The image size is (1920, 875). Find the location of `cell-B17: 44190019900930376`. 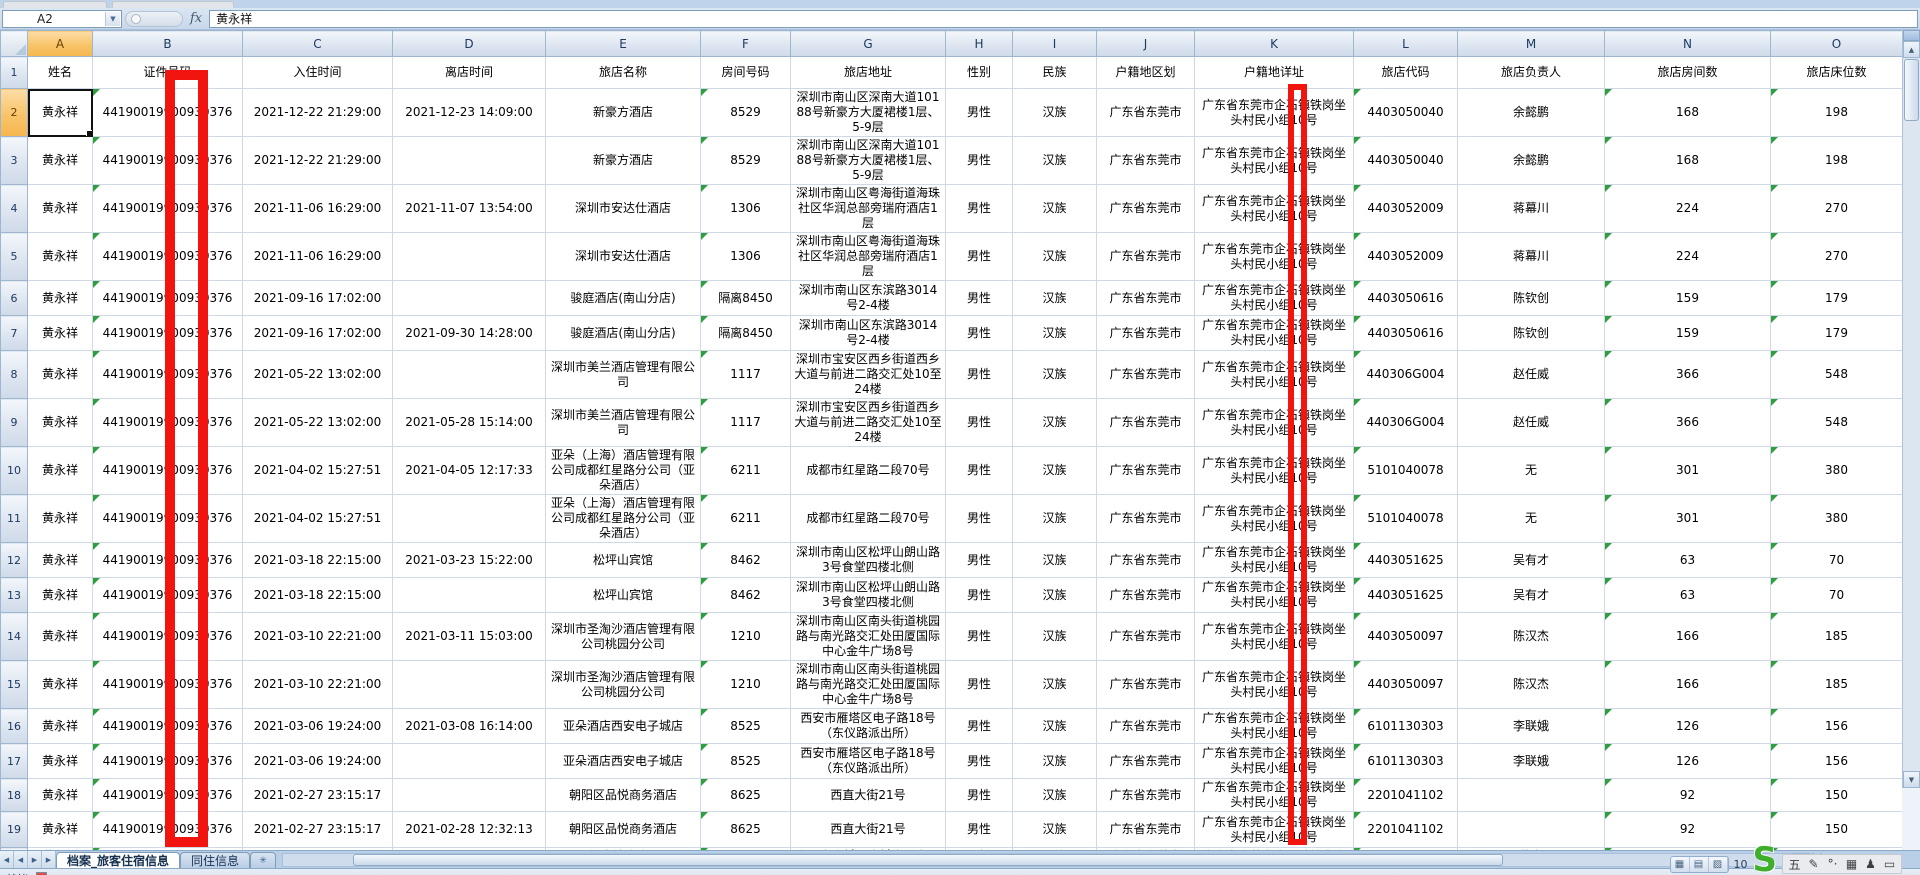

cell-B17: 44190019900930376 is located at coordinates (167, 761).